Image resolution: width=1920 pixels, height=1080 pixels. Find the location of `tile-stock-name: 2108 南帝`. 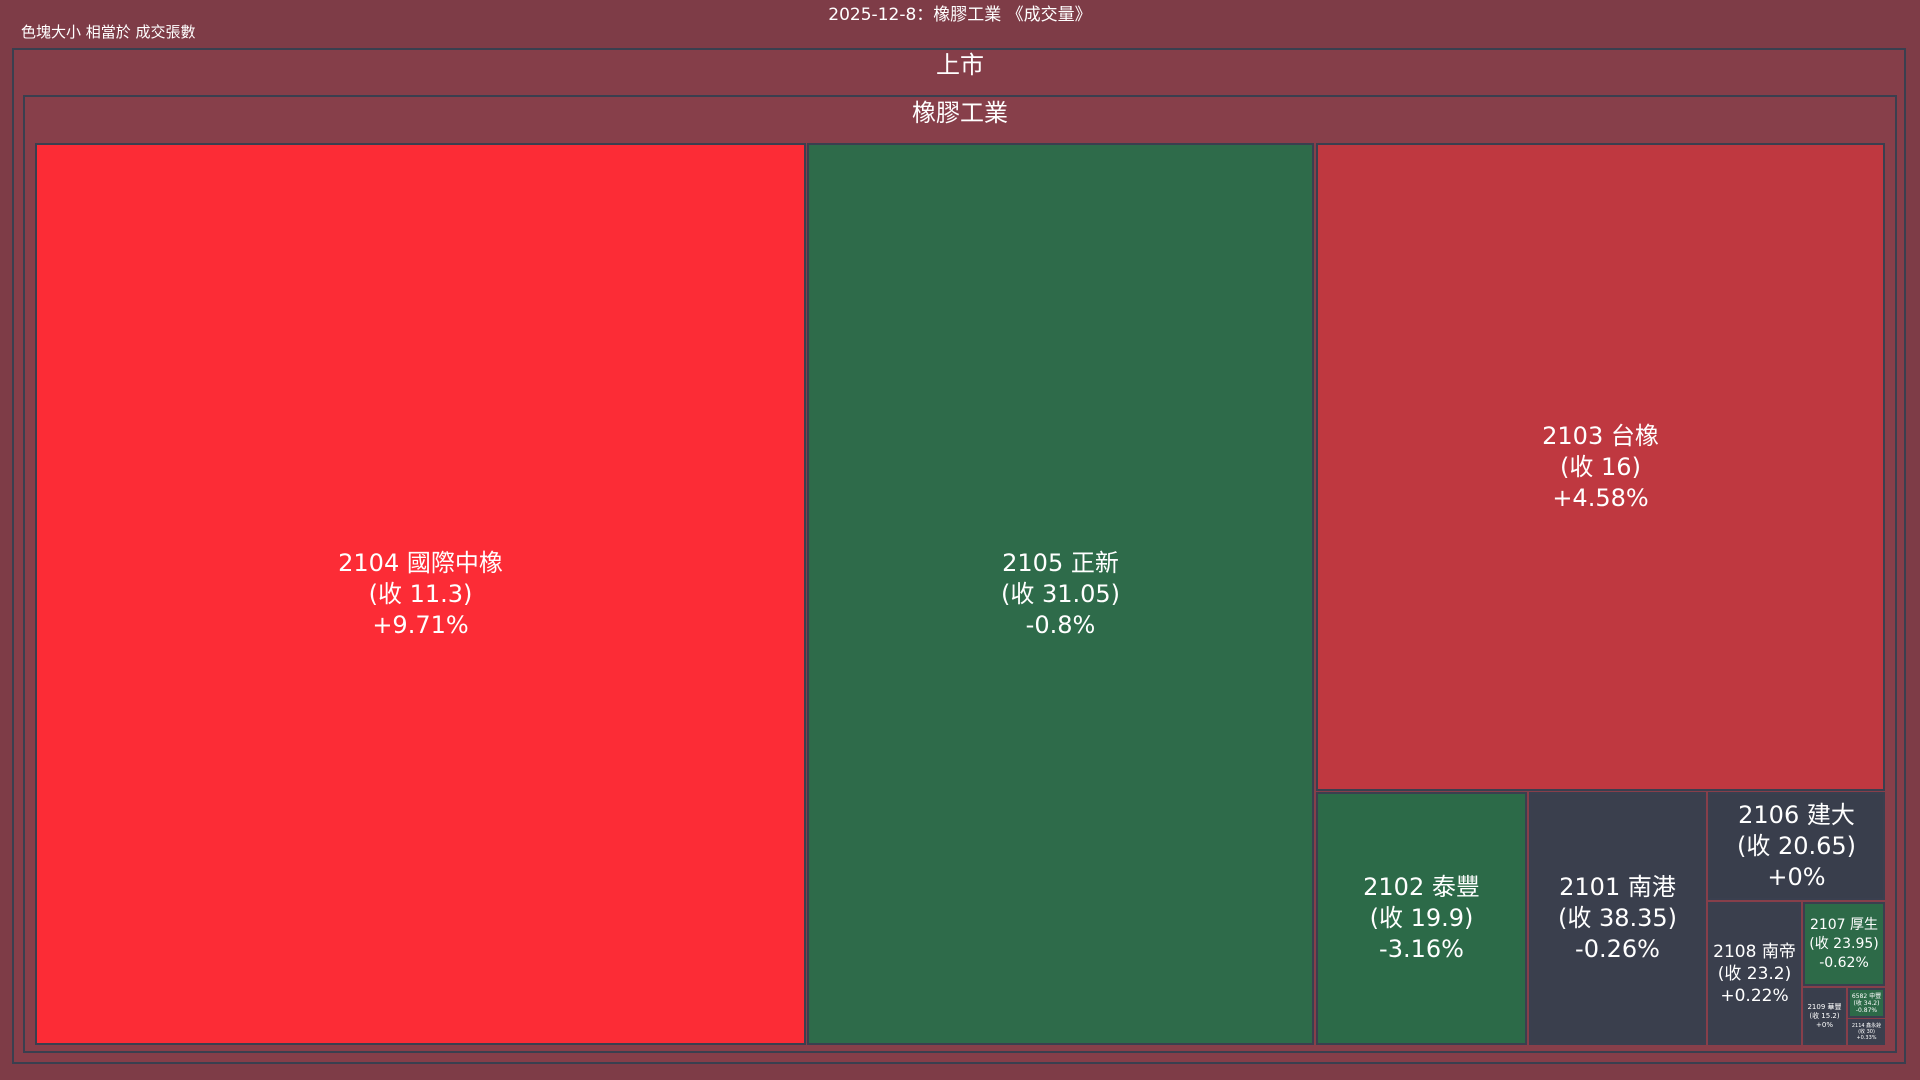

tile-stock-name: 2108 南帝 is located at coordinates (1754, 951).